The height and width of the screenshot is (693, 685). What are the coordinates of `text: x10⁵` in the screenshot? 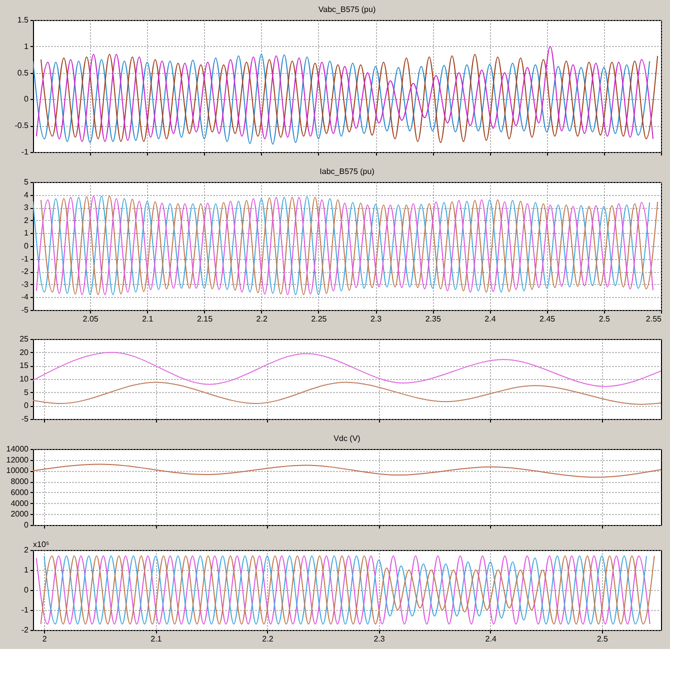 It's located at (41, 544).